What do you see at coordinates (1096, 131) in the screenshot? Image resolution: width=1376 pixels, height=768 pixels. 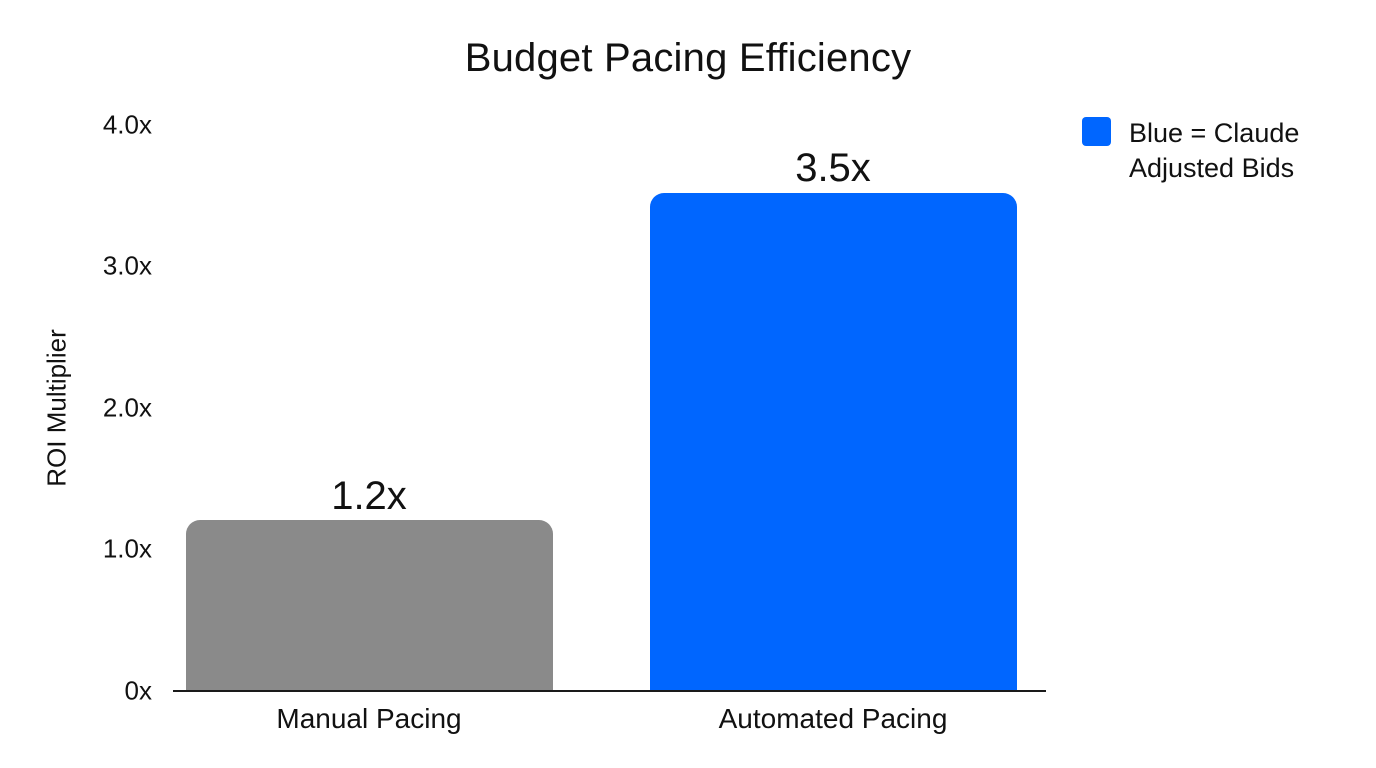 I see `legend-swatch-blue` at bounding box center [1096, 131].